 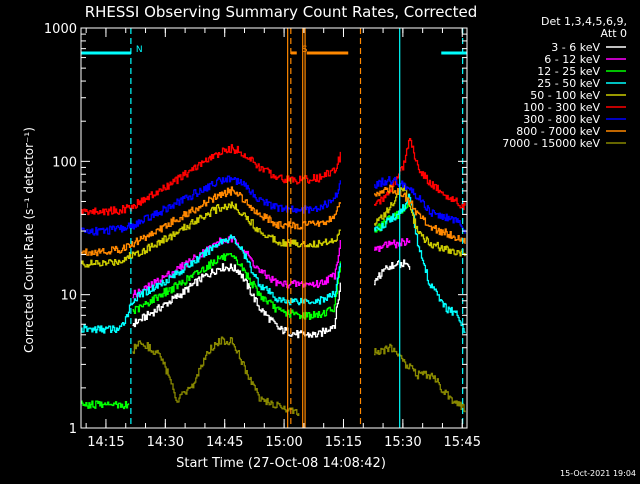 What do you see at coordinates (73, 429) in the screenshot?
I see `y-tick-label: 1` at bounding box center [73, 429].